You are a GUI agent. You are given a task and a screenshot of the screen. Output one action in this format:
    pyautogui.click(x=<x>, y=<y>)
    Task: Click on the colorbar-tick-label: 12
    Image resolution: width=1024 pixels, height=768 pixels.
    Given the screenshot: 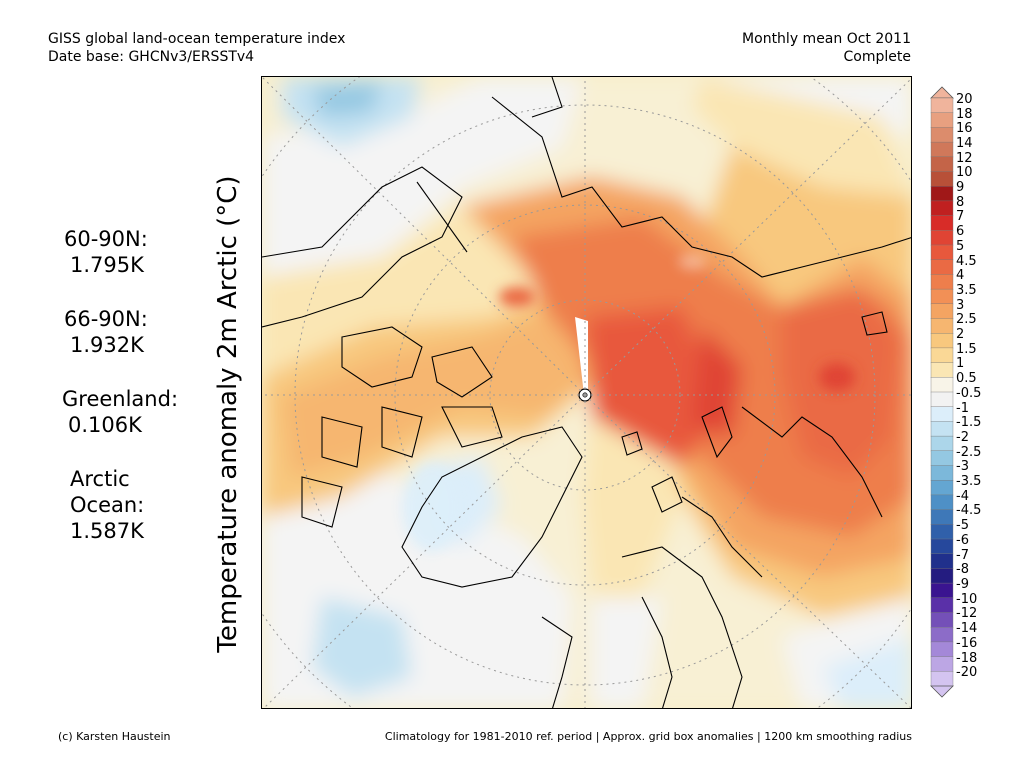 What is the action you would take?
    pyautogui.click(x=964, y=158)
    